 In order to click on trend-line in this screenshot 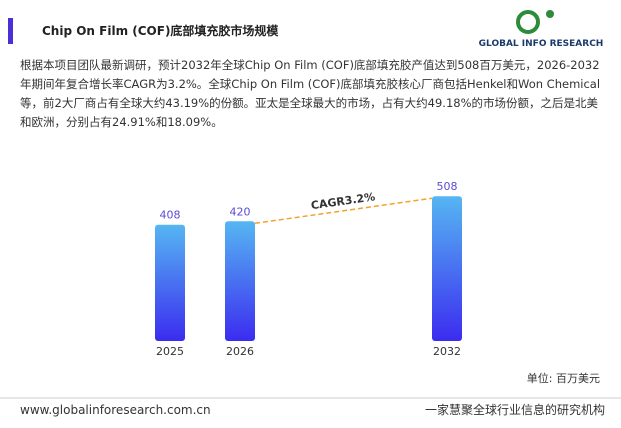, I will do `click(343, 211)`.